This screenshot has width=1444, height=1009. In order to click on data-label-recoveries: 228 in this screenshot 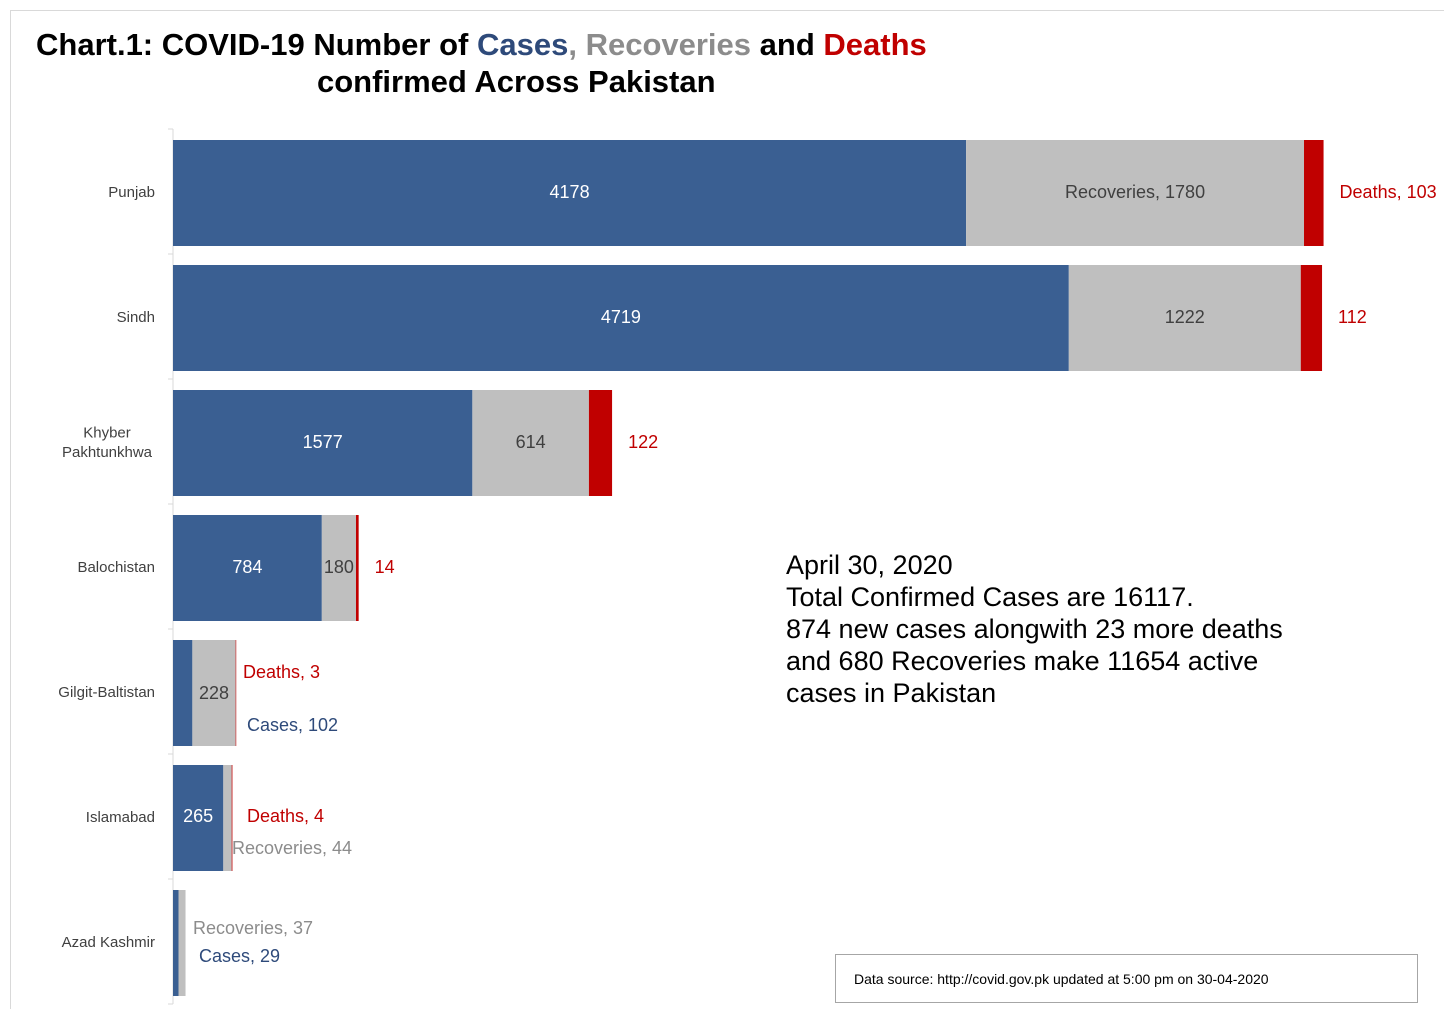, I will do `click(214, 693)`.